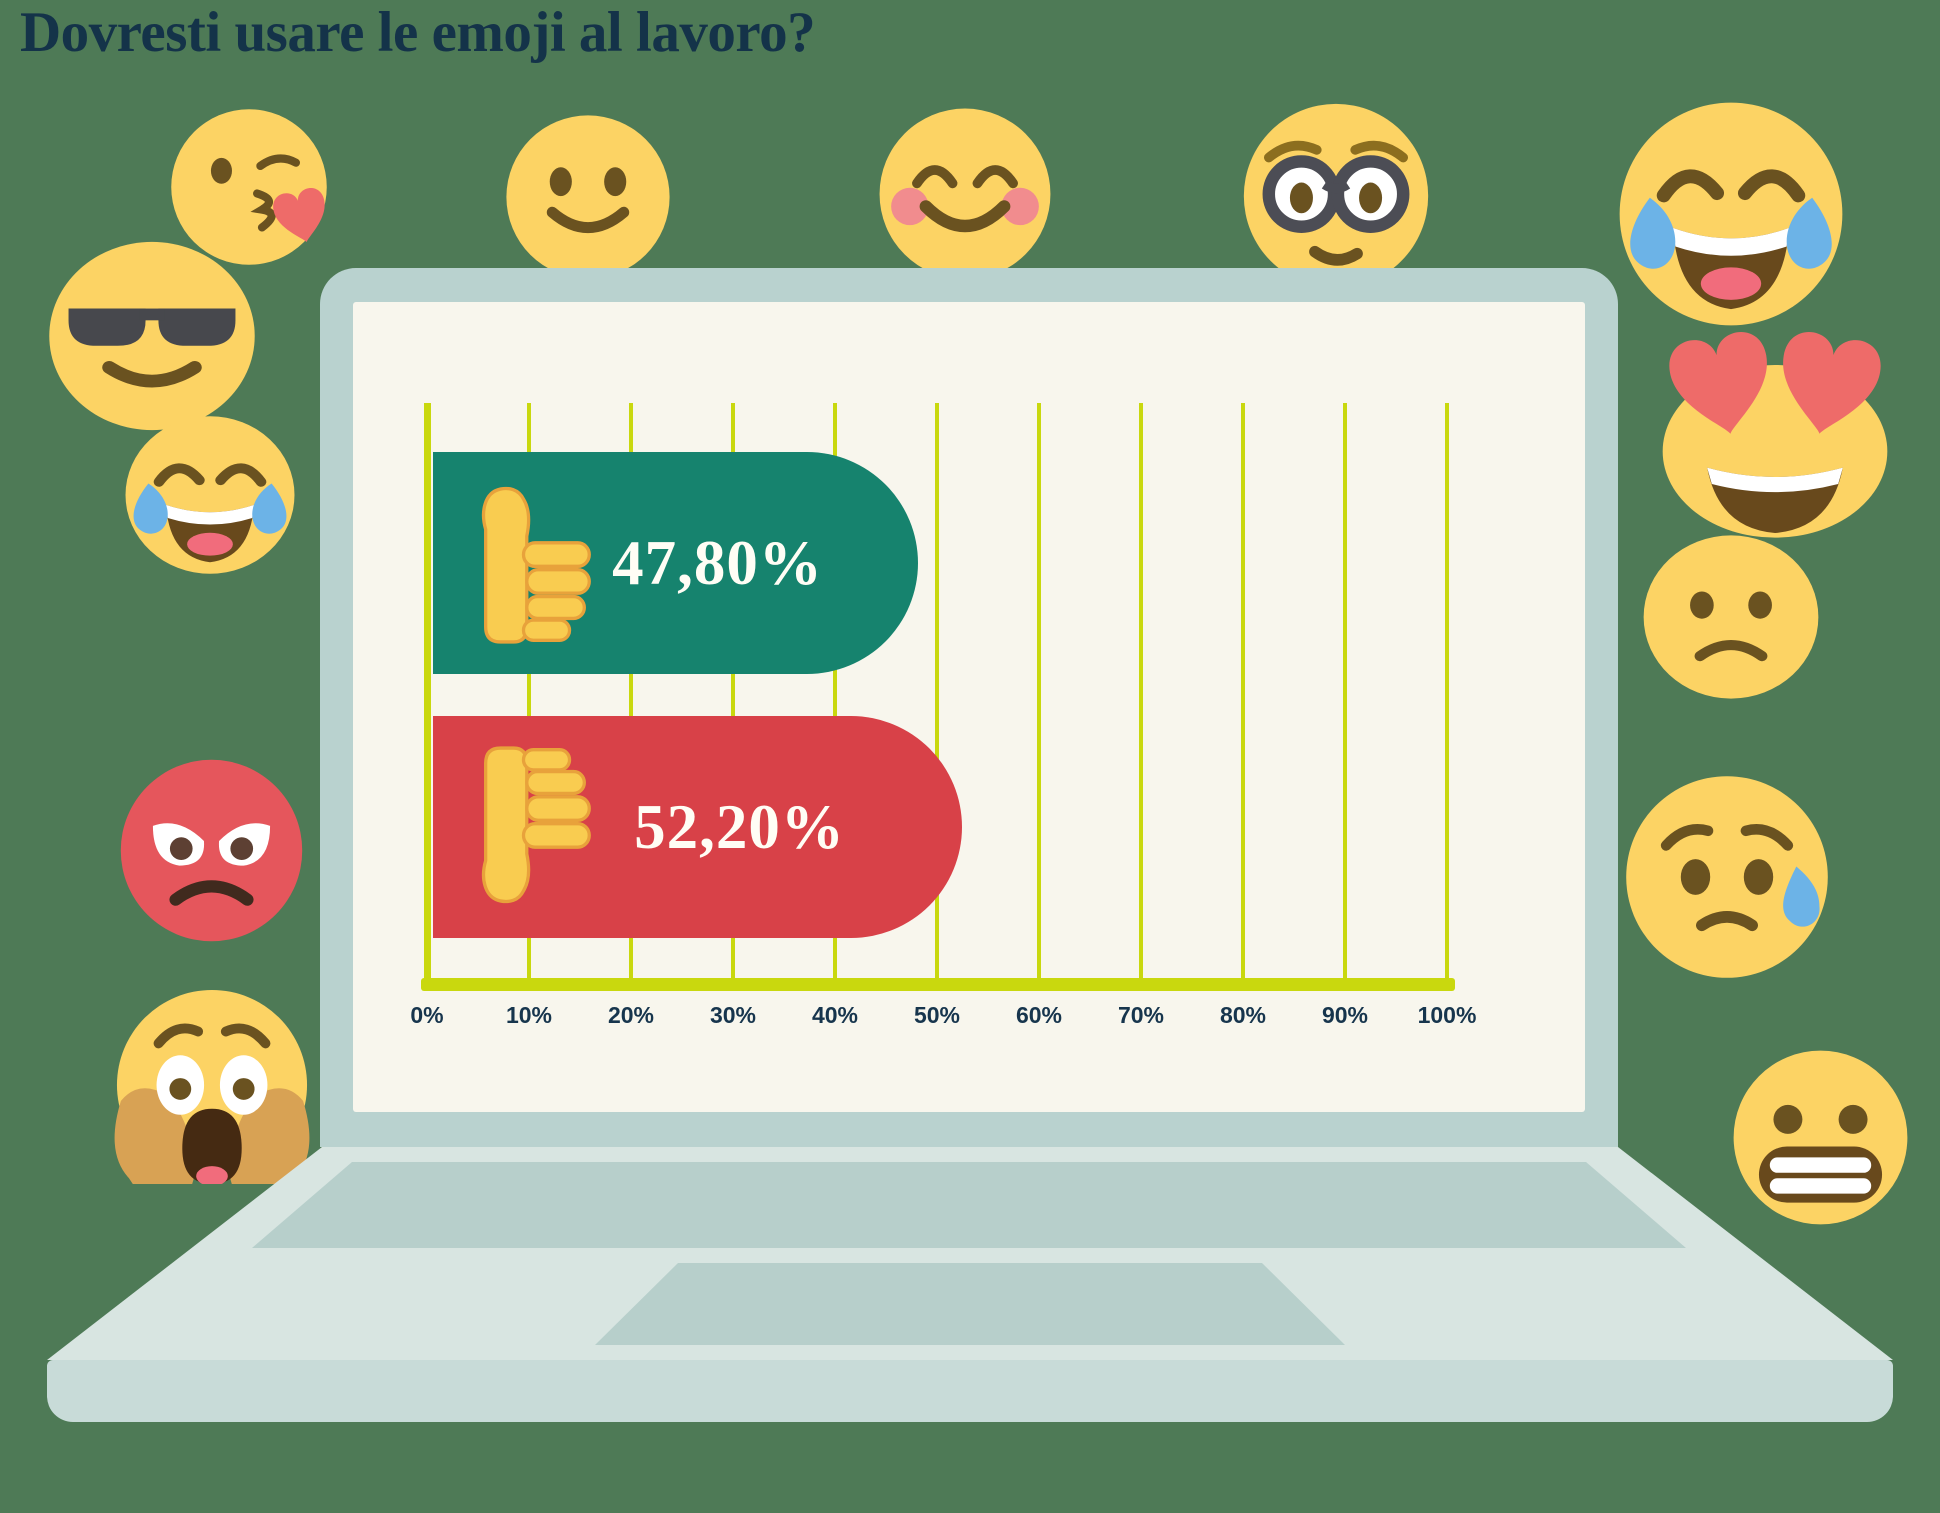 Image resolution: width=1940 pixels, height=1513 pixels. What do you see at coordinates (212, 1085) in the screenshot?
I see `face-screaming-in-fear-emoji` at bounding box center [212, 1085].